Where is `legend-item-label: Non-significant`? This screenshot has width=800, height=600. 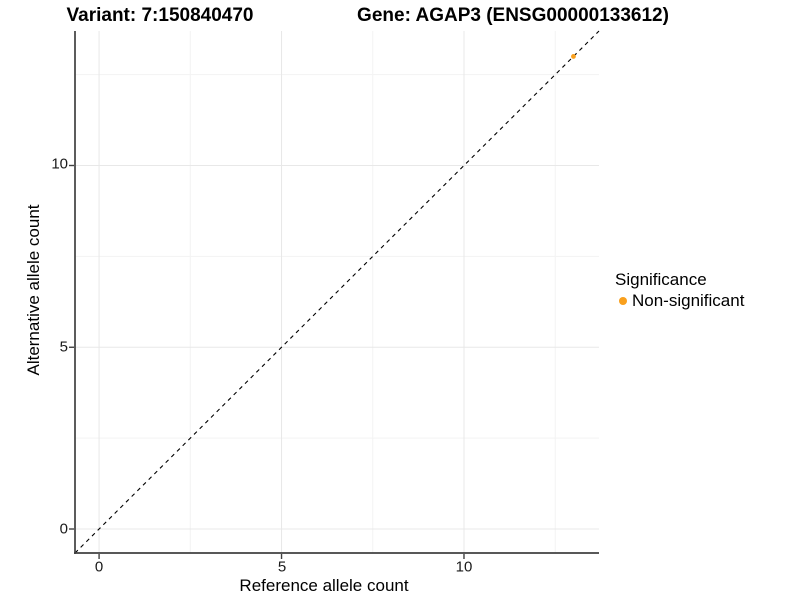 legend-item-label: Non-significant is located at coordinates (688, 300).